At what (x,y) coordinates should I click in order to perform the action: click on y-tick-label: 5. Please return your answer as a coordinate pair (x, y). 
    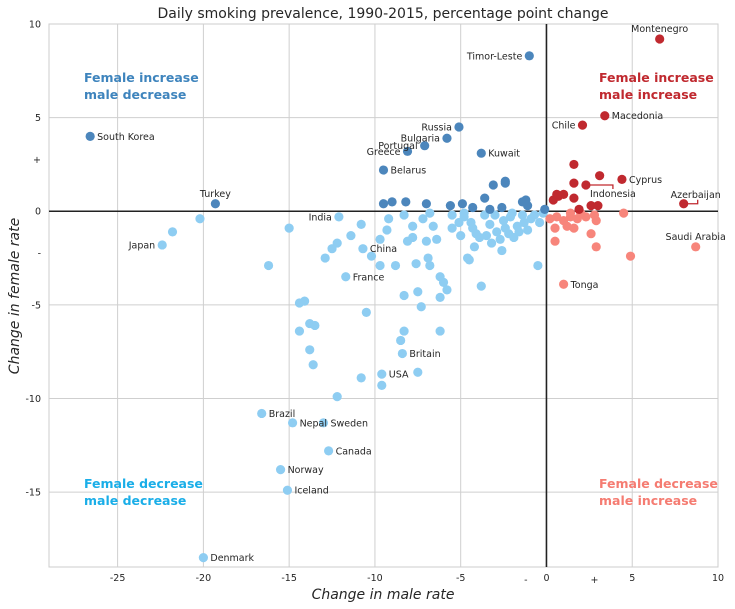
    Looking at the image, I should click on (38, 118).